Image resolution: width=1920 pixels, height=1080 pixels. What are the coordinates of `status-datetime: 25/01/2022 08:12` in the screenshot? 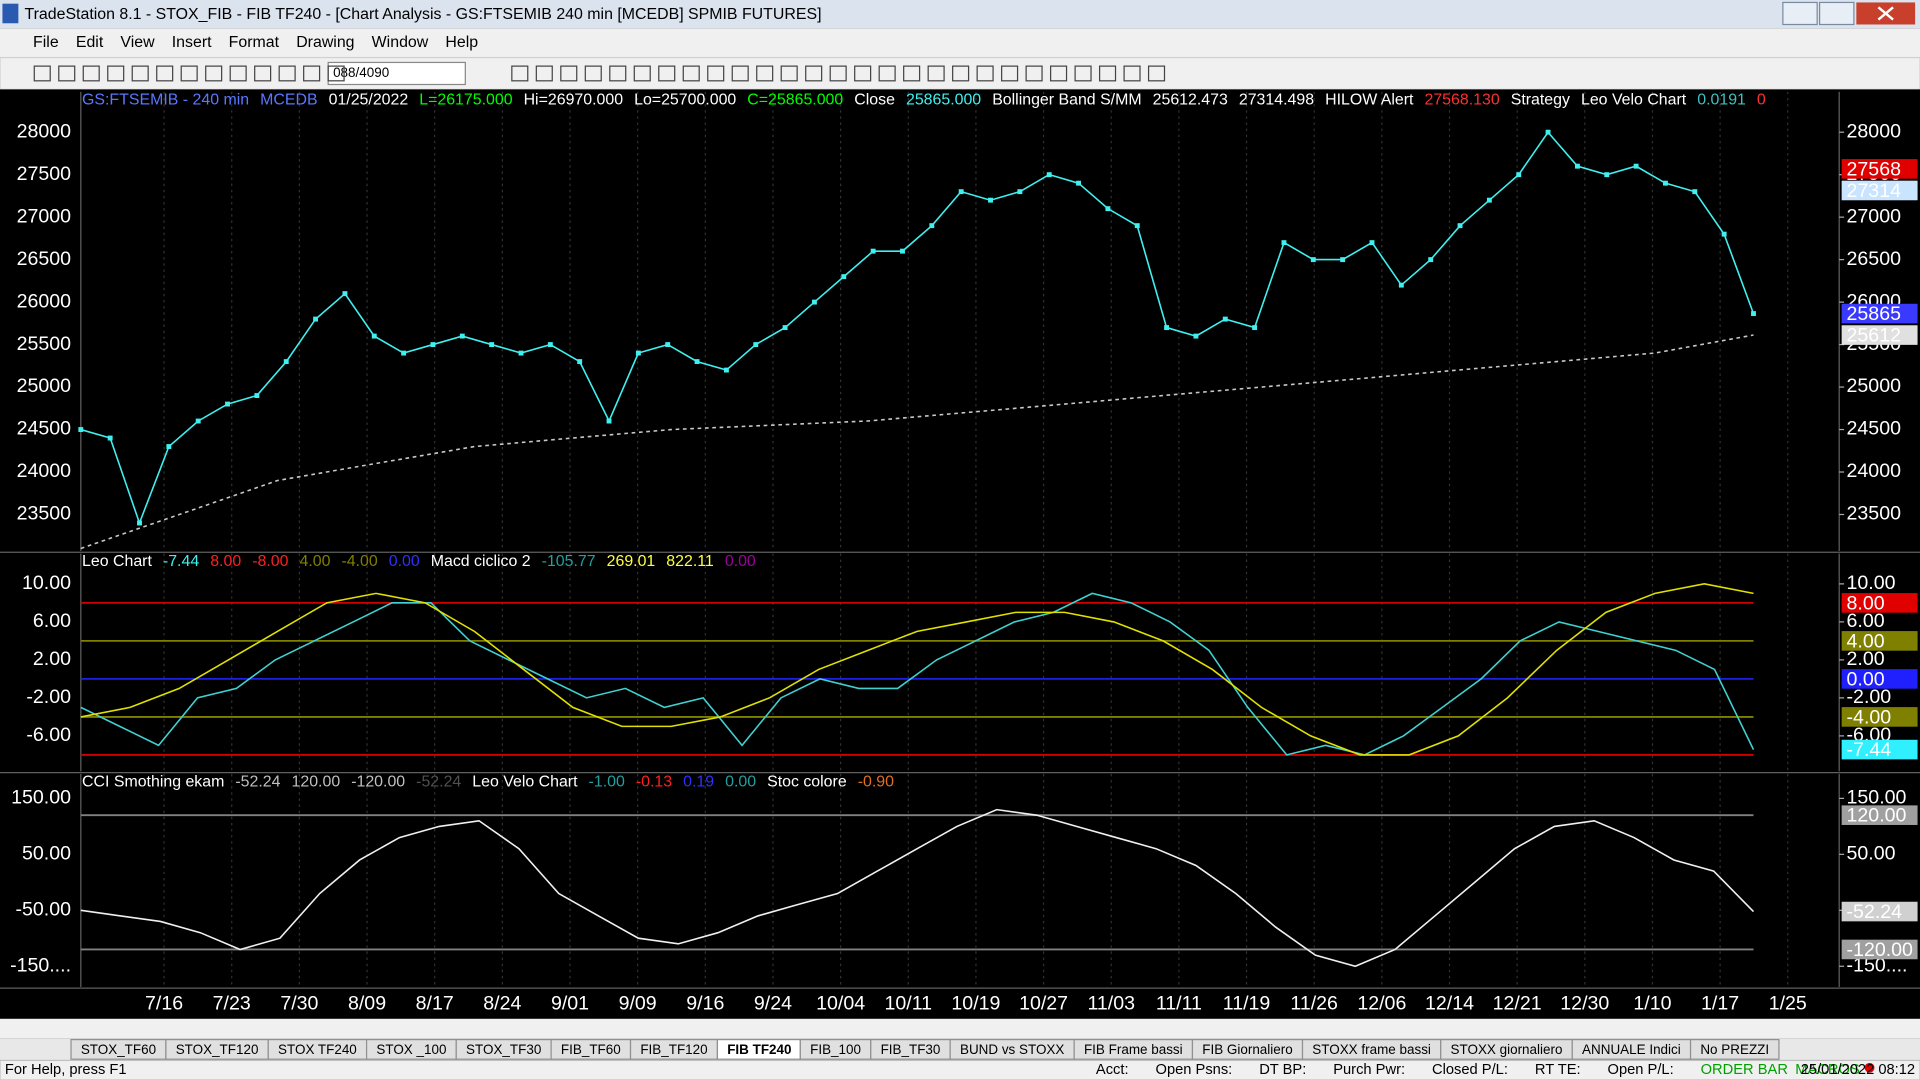 It's located at (1858, 1070).